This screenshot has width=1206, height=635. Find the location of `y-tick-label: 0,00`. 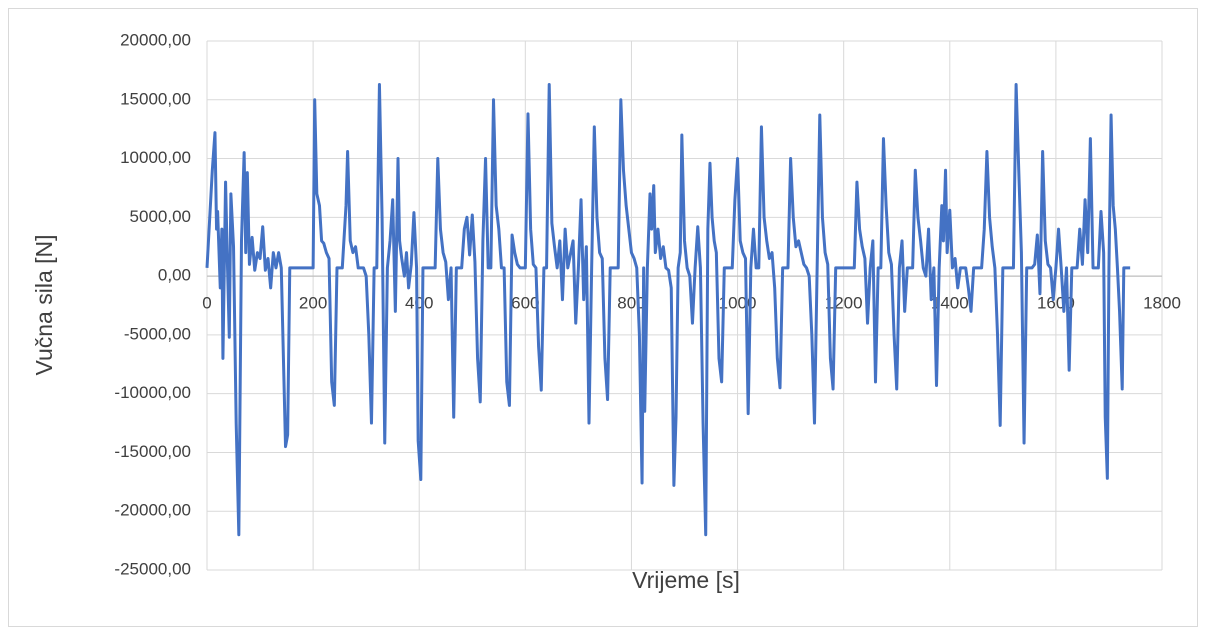

y-tick-label: 0,00 is located at coordinates (174, 275).